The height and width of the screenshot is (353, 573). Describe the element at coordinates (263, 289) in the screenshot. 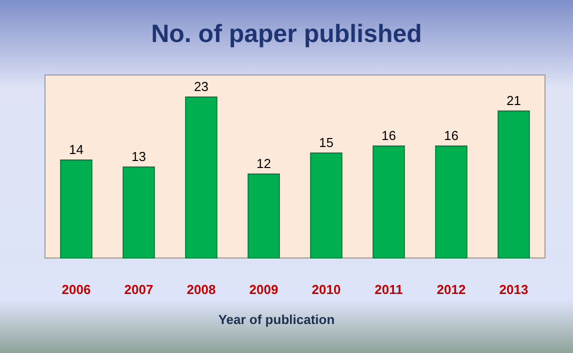

I see `x-tick-label: 2009` at that location.